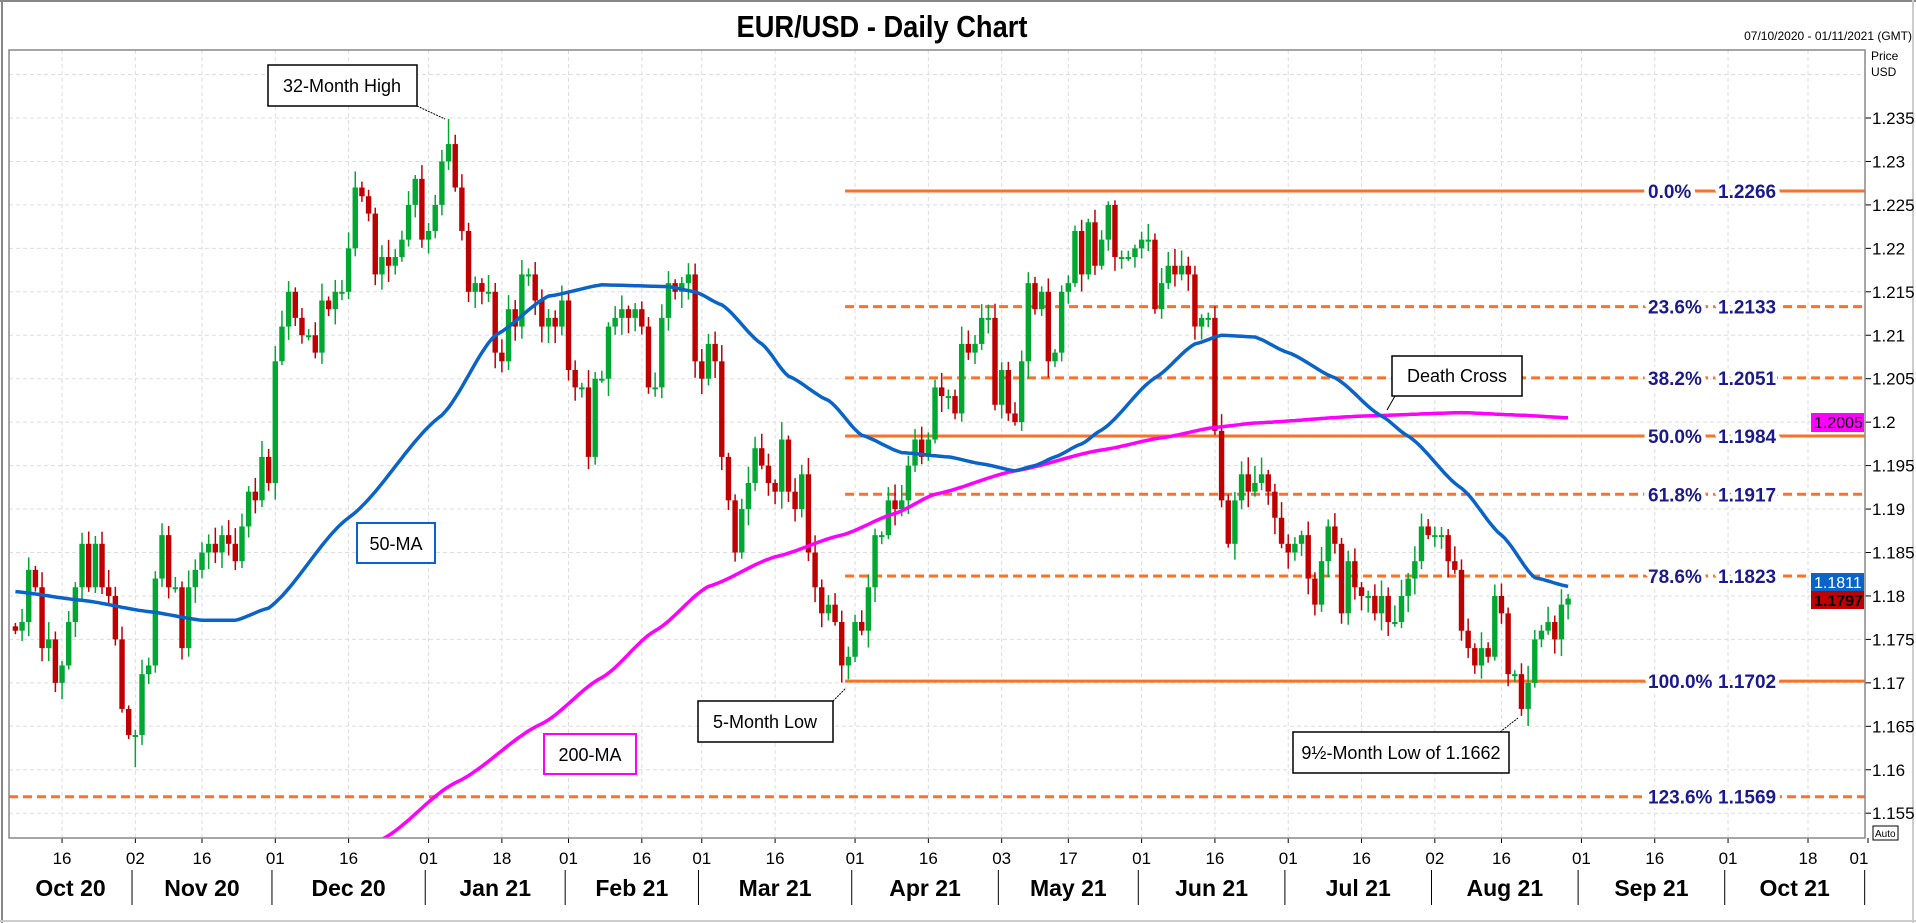 This screenshot has height=923, width=1916. Describe the element at coordinates (1893, 379) in the screenshot. I see `y-tick-label: 1.205` at that location.